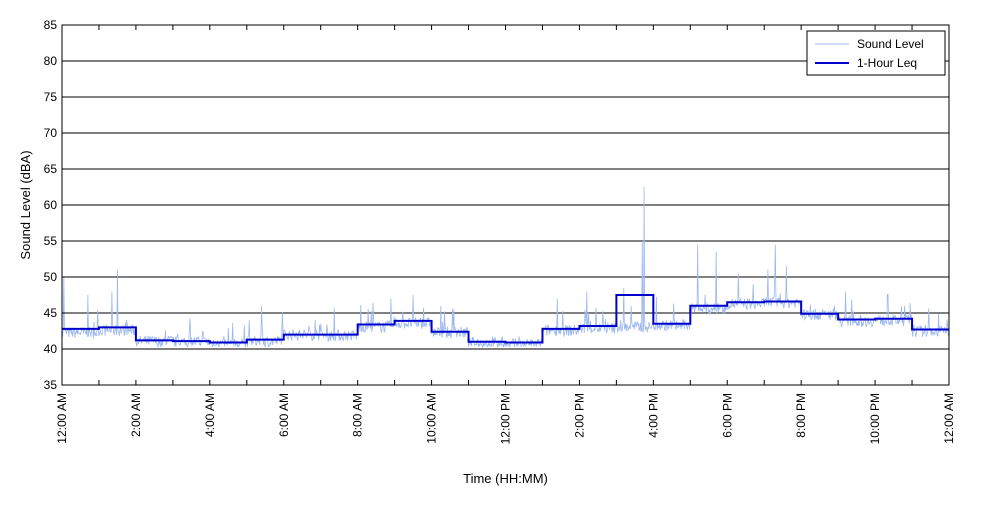 The width and height of the screenshot is (1000, 505). What do you see at coordinates (801, 415) in the screenshot?
I see `x-tick-label: 8:00 PM` at bounding box center [801, 415].